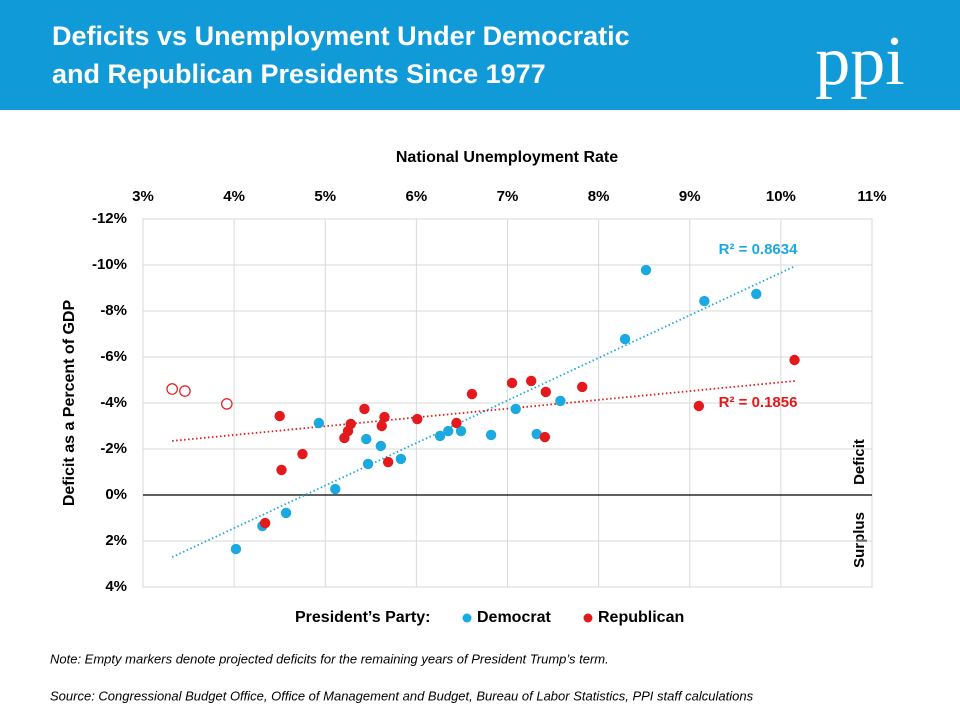  What do you see at coordinates (143, 196) in the screenshot?
I see `x-tick-label: 3%` at bounding box center [143, 196].